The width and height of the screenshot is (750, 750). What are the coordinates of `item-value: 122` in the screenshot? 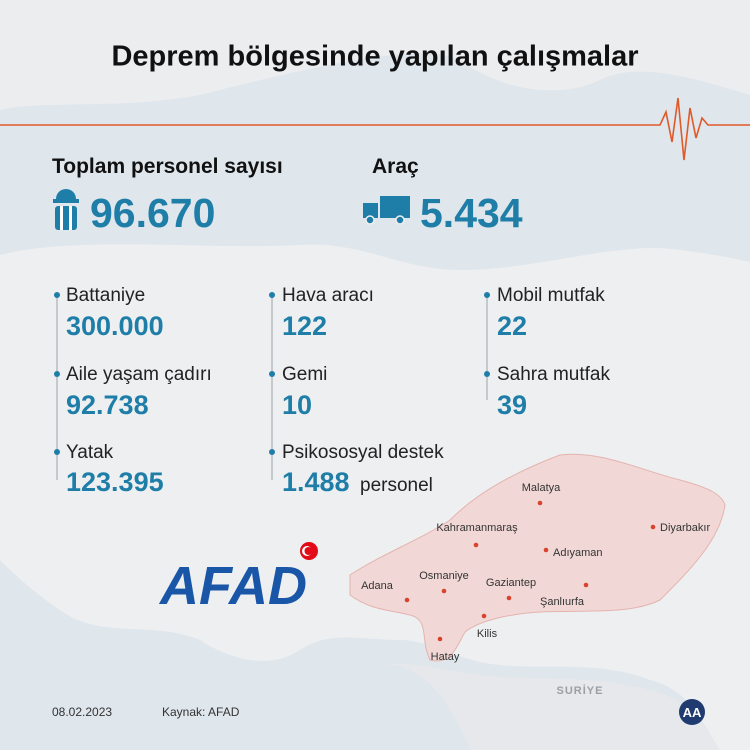 It's located at (304, 326).